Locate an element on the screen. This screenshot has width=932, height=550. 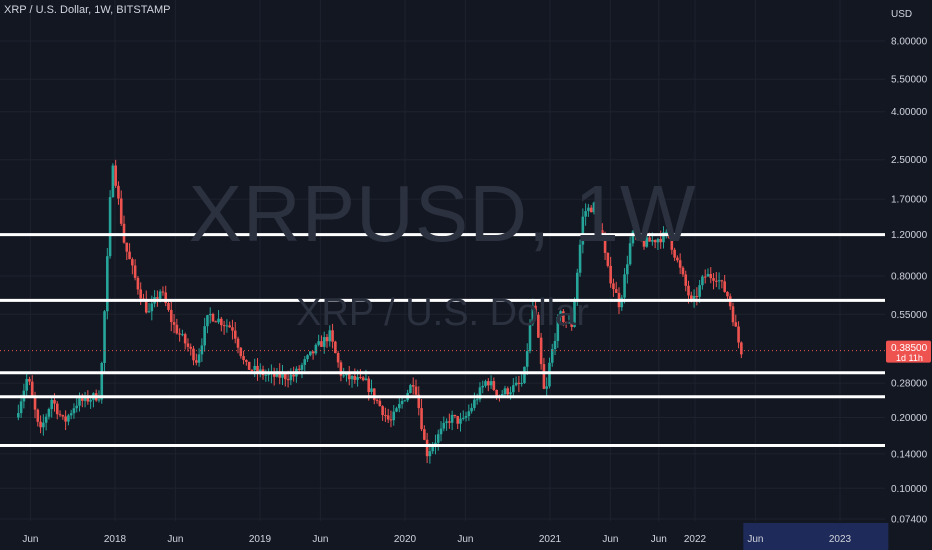
time-axis is located at coordinates (442, 535).